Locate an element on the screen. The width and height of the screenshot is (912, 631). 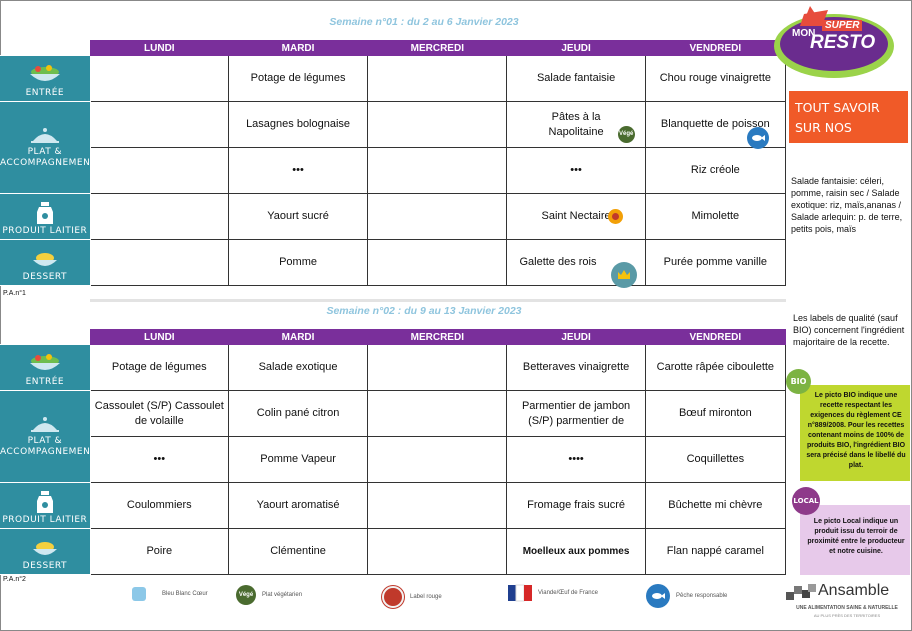
menu-cell: Cassoulet (S/P) Cassoulet de volaille is located at coordinates (159, 413).